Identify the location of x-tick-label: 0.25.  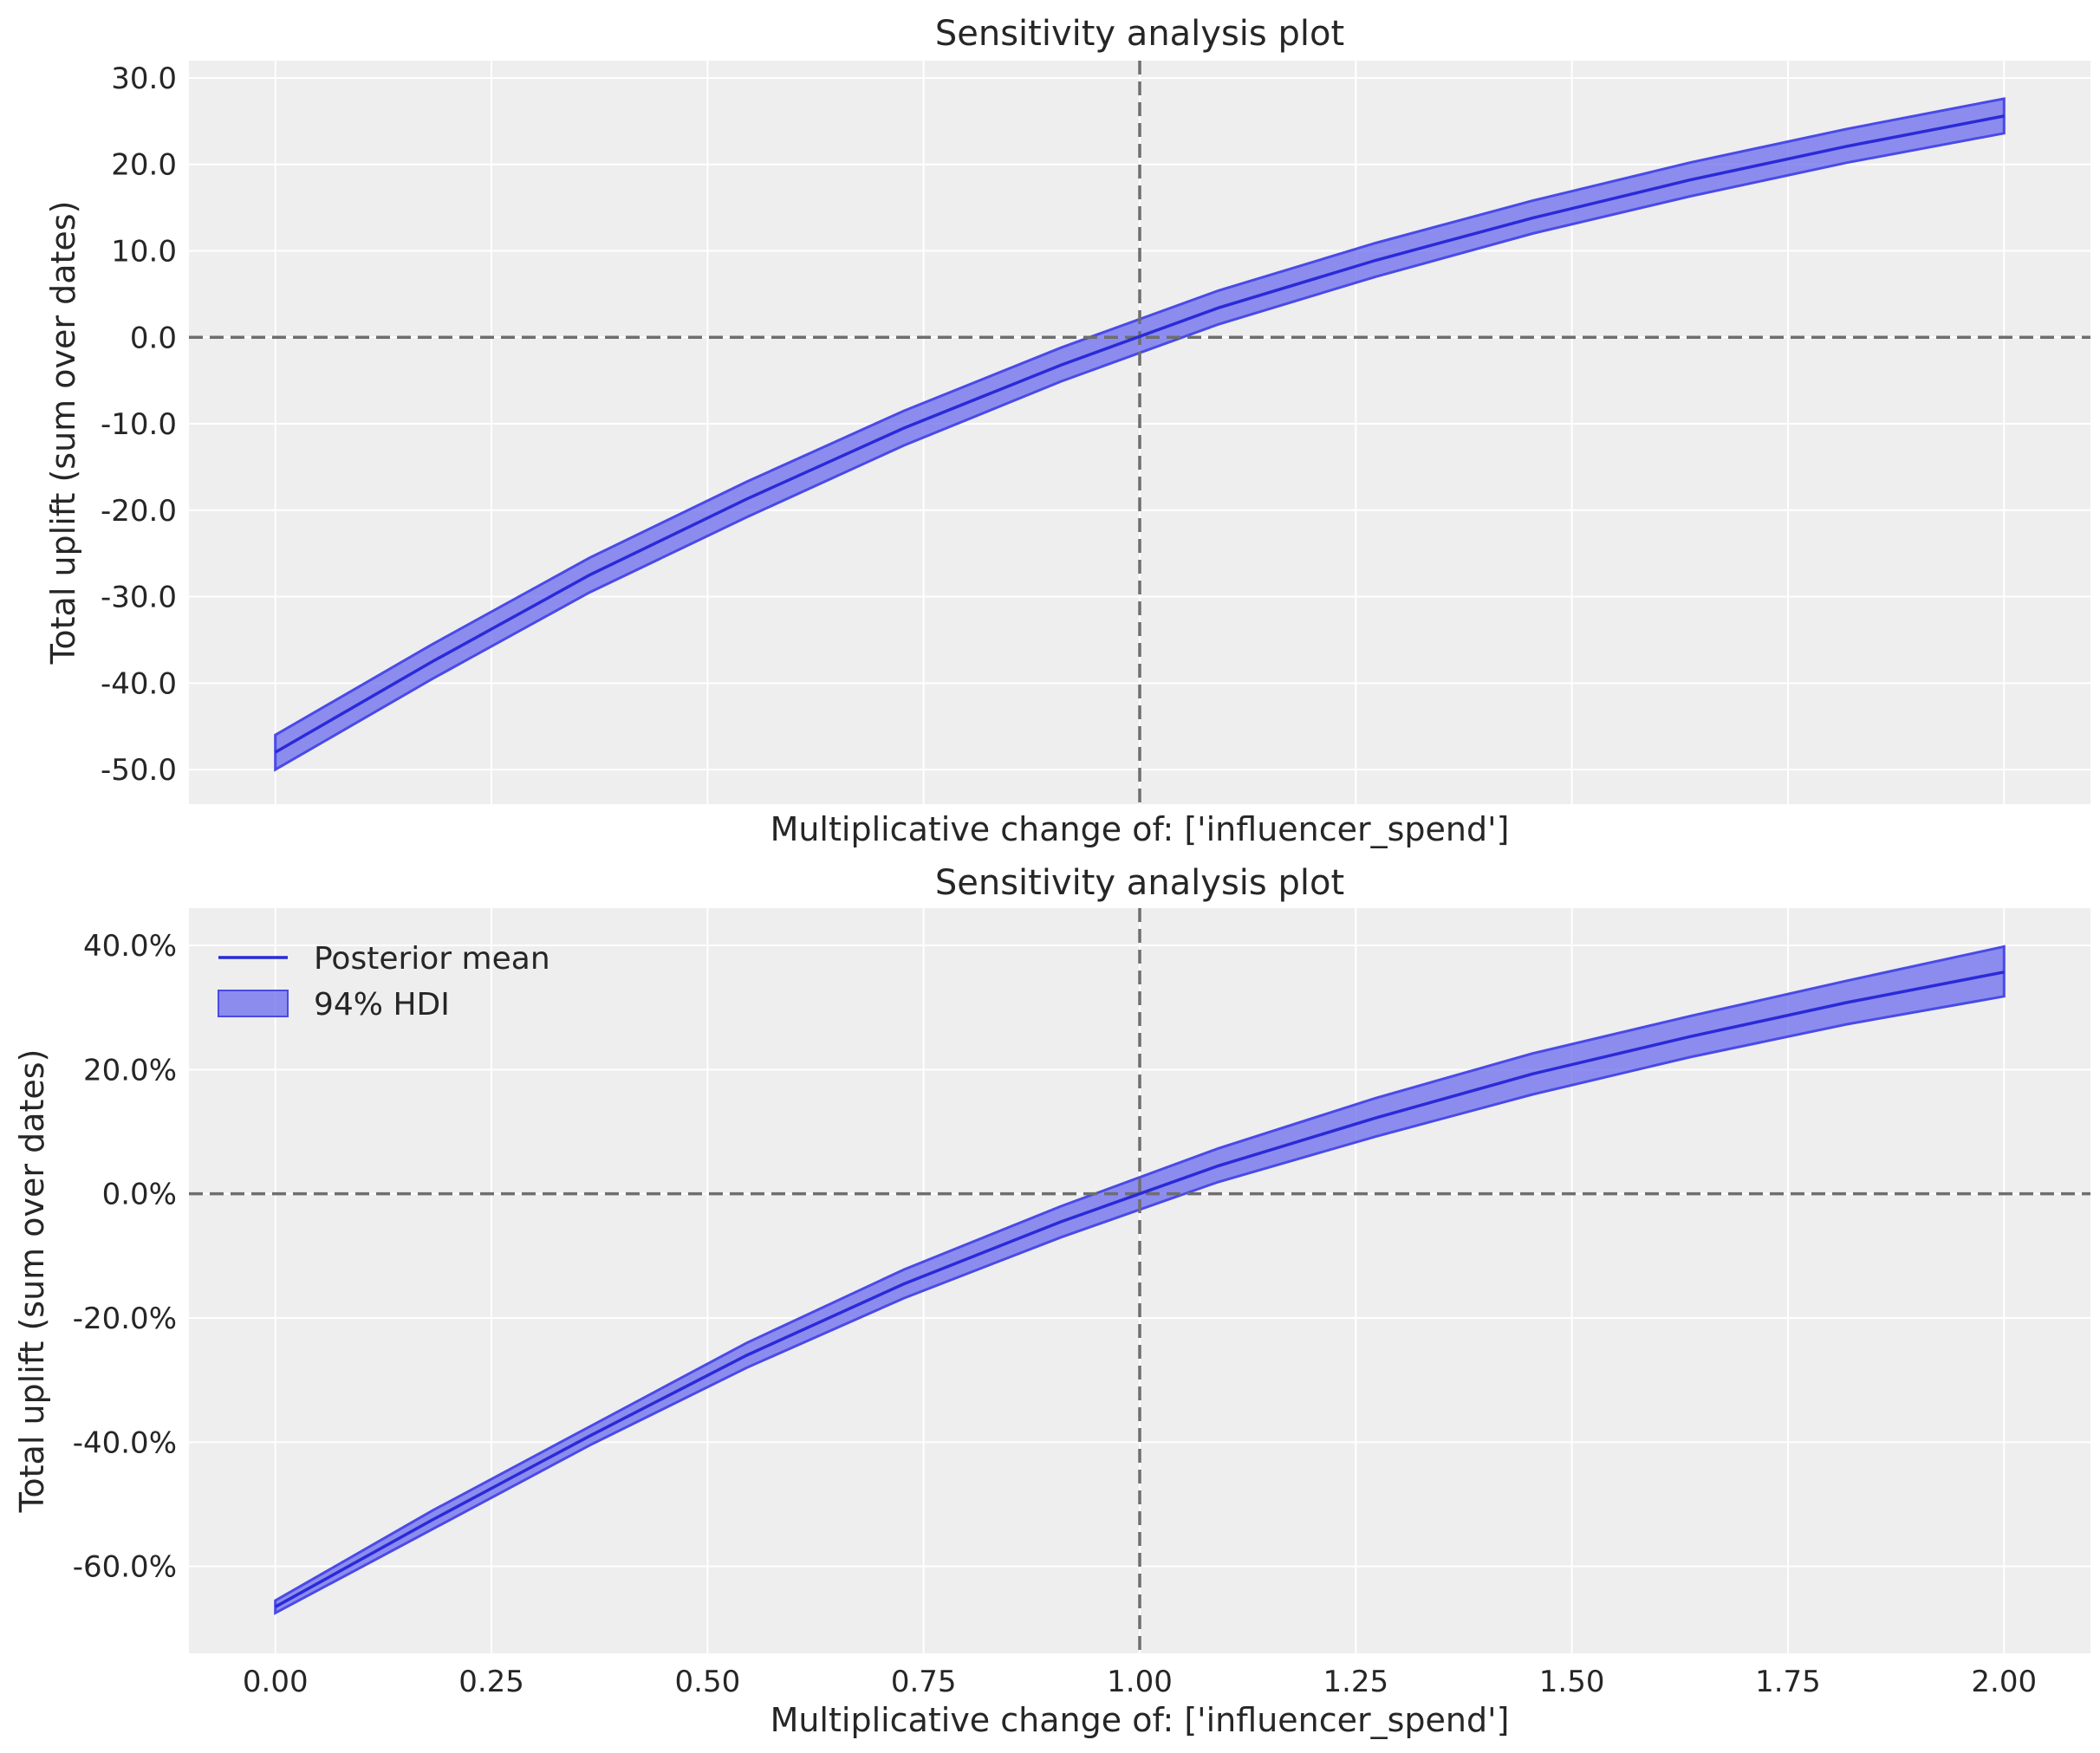
(491, 1682).